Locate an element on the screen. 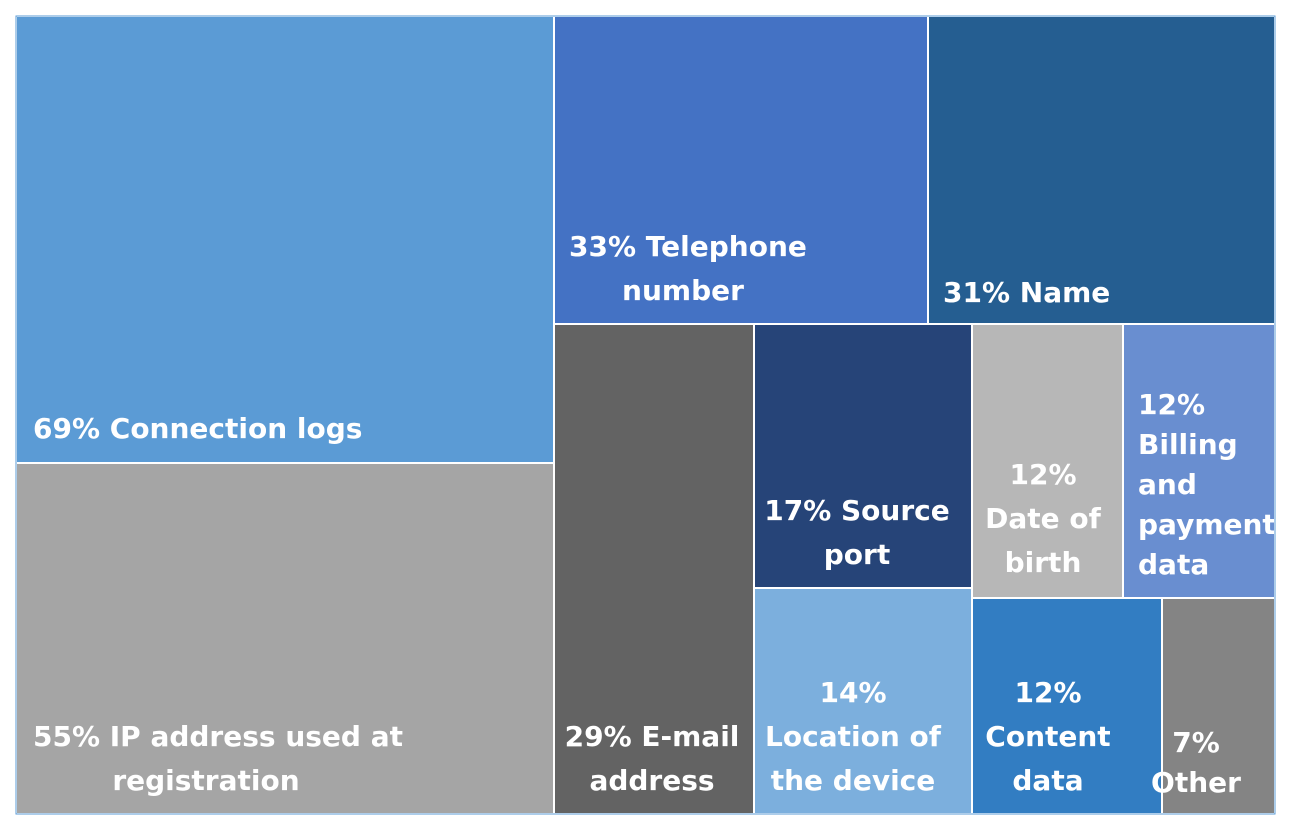  treemap-label-content-data: 12% Content data is located at coordinates (1047, 736).